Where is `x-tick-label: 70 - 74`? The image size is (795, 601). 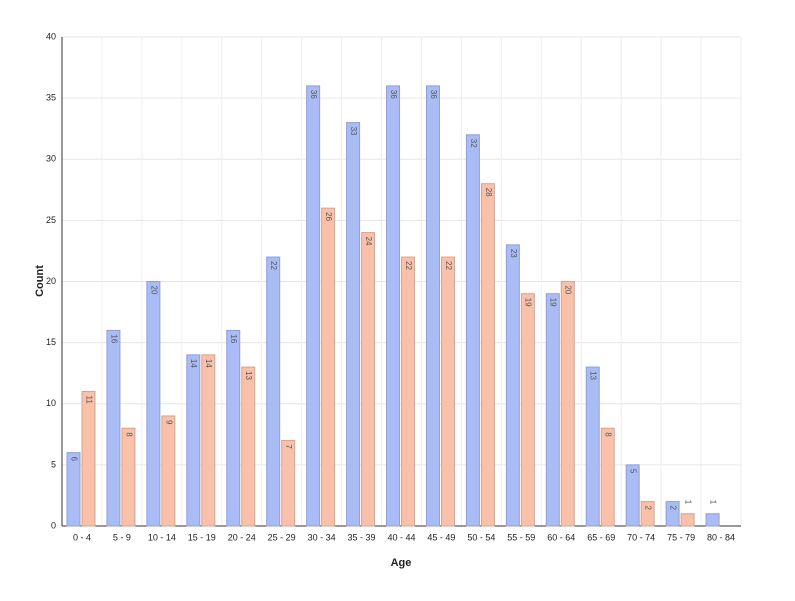 x-tick-label: 70 - 74 is located at coordinates (641, 537).